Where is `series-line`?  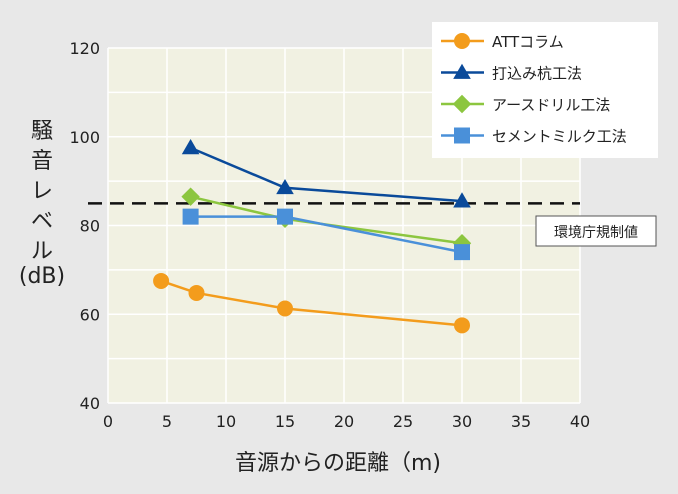
series-line is located at coordinates (311, 303).